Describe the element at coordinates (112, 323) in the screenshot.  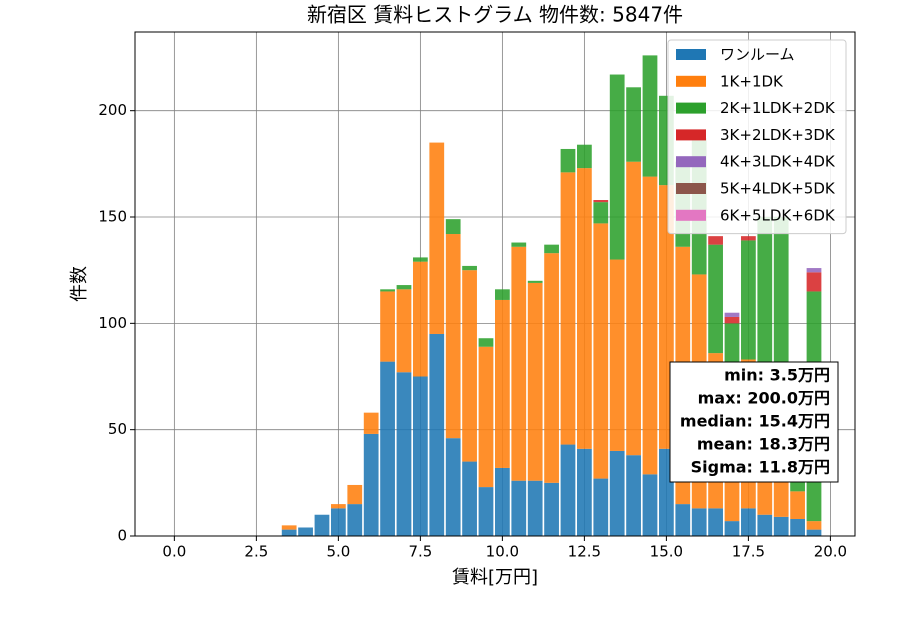
I see `y-tick-label: 100` at that location.